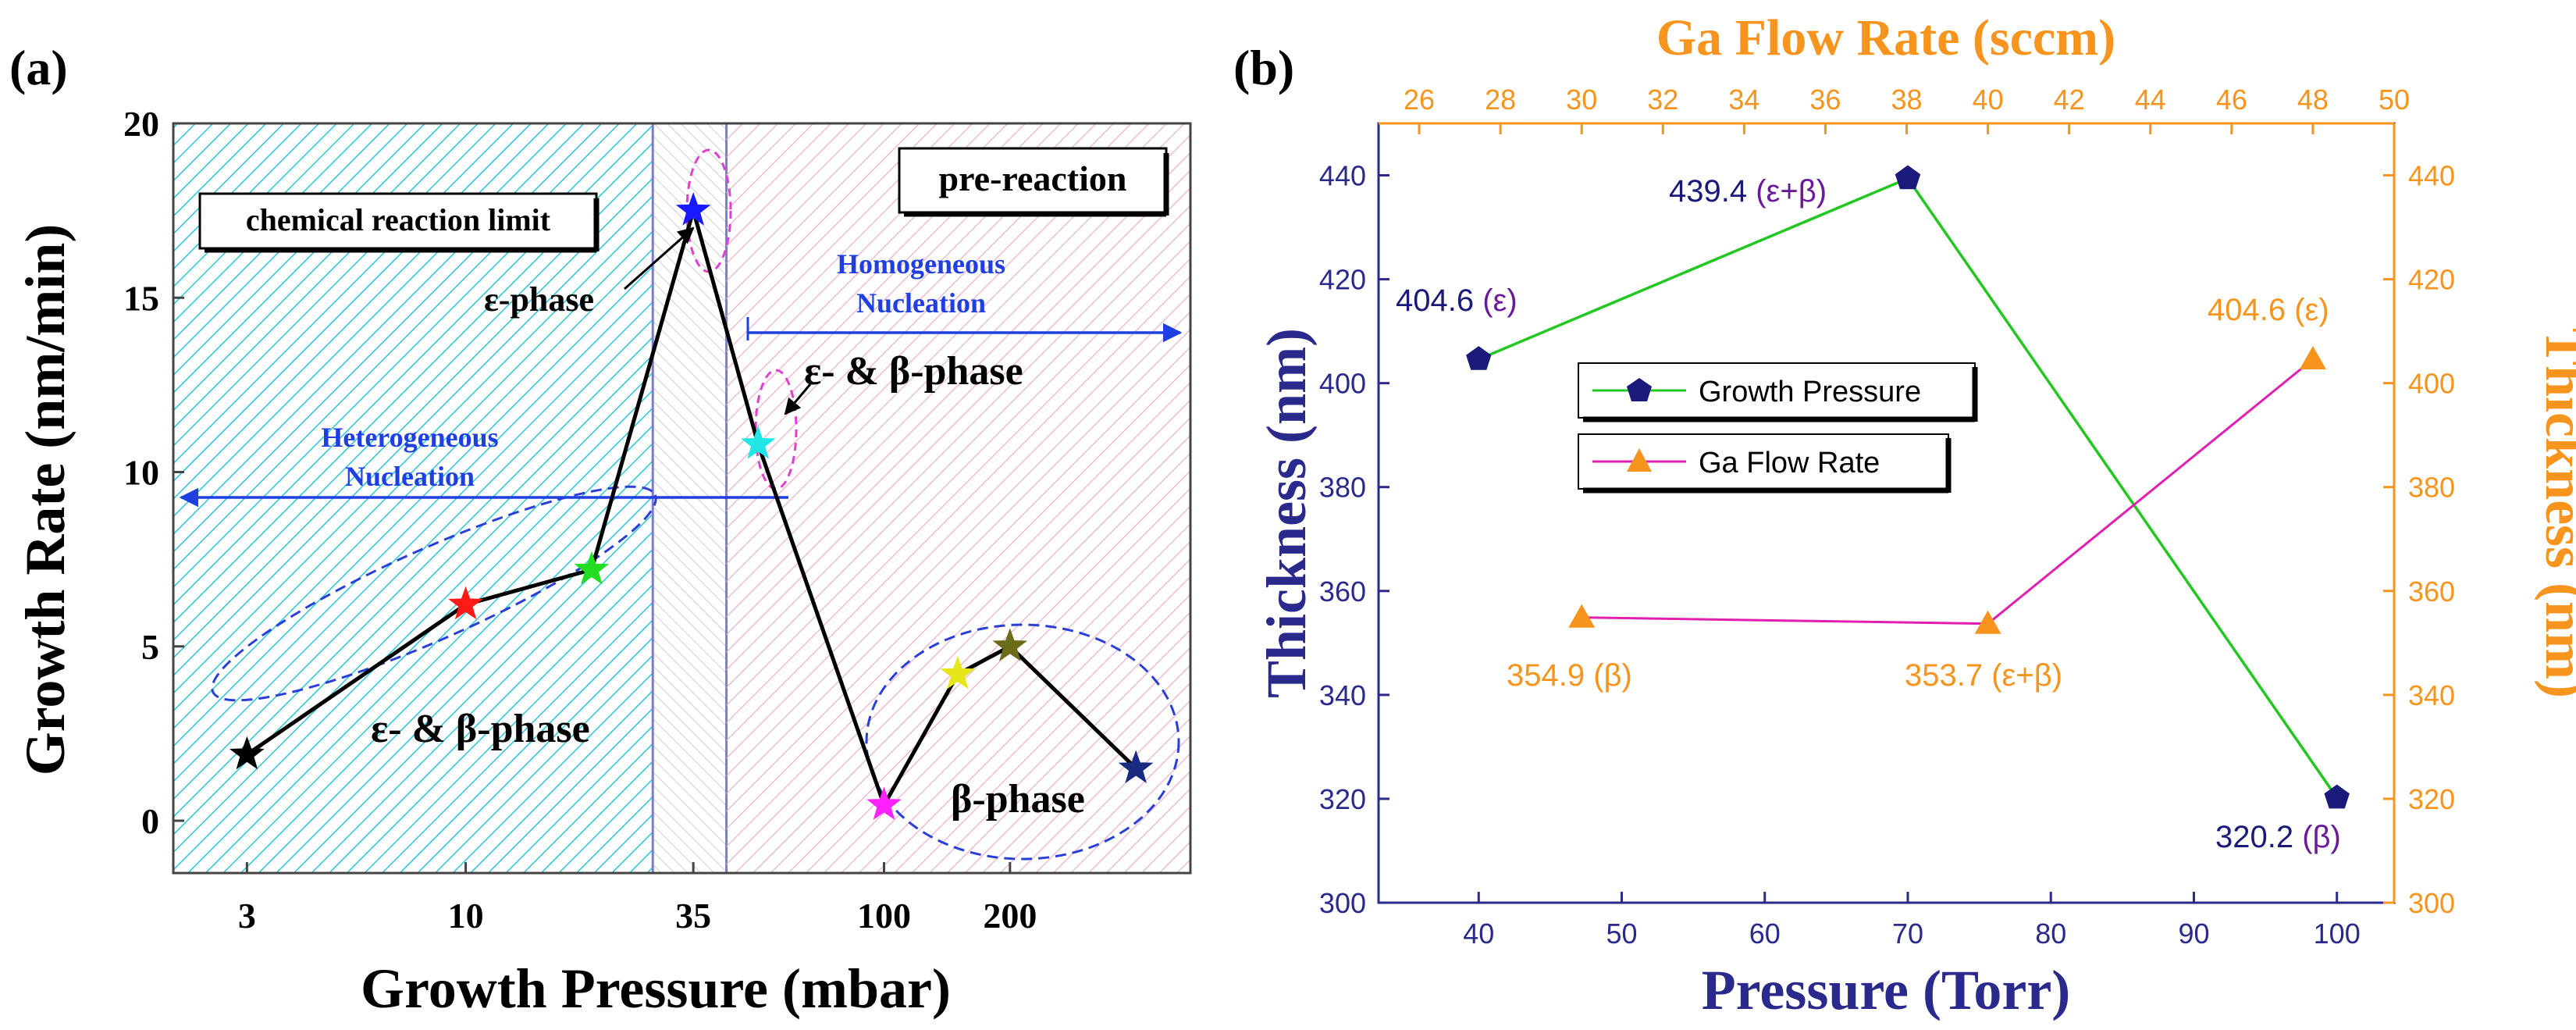  Describe the element at coordinates (150, 821) in the screenshot. I see `y-tick-label: 0` at that location.